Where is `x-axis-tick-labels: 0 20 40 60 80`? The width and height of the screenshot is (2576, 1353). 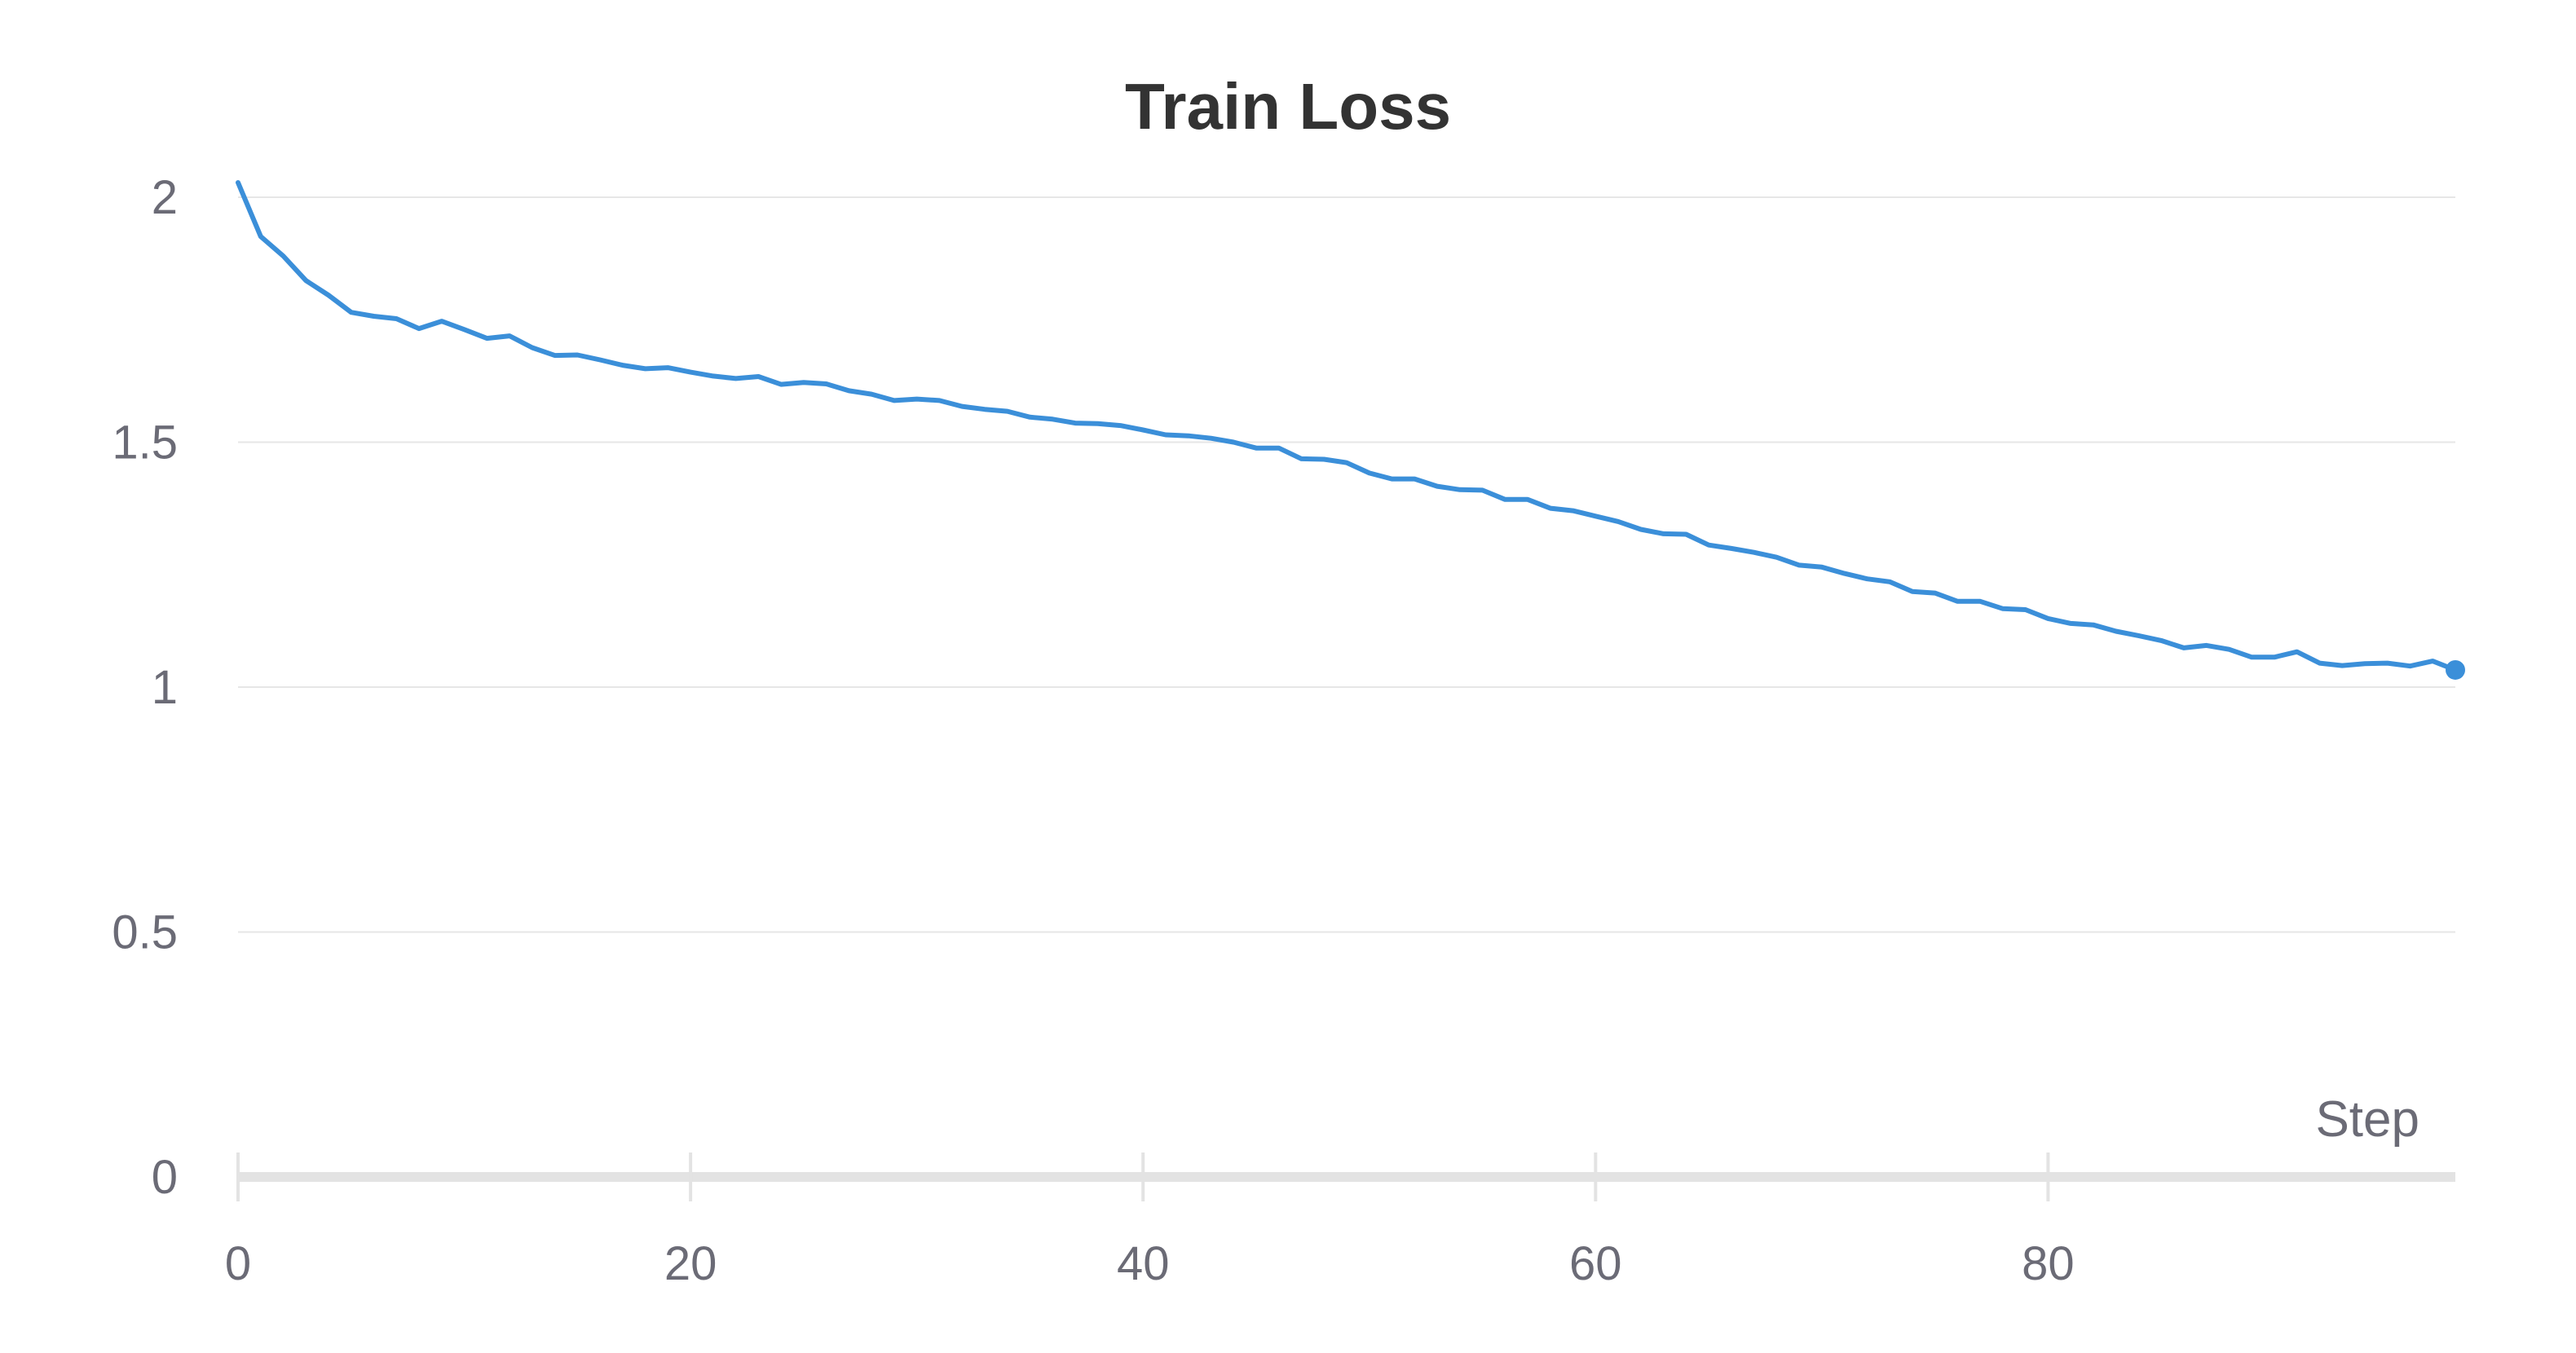
x-axis-tick-labels: 0 20 40 60 80 is located at coordinates (1150, 1263).